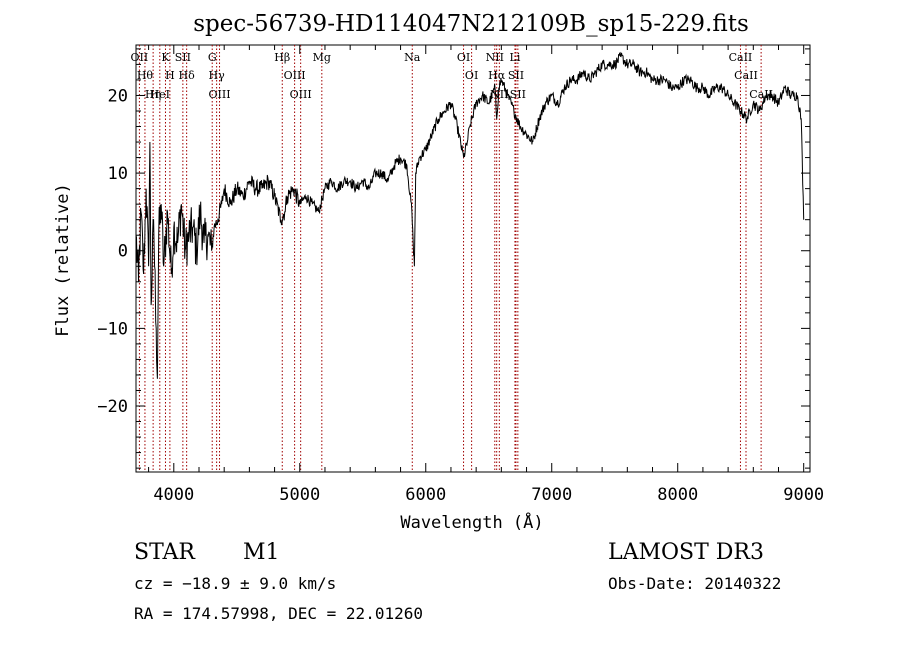  What do you see at coordinates (515, 57) in the screenshot?
I see `line-marker-label: Li` at bounding box center [515, 57].